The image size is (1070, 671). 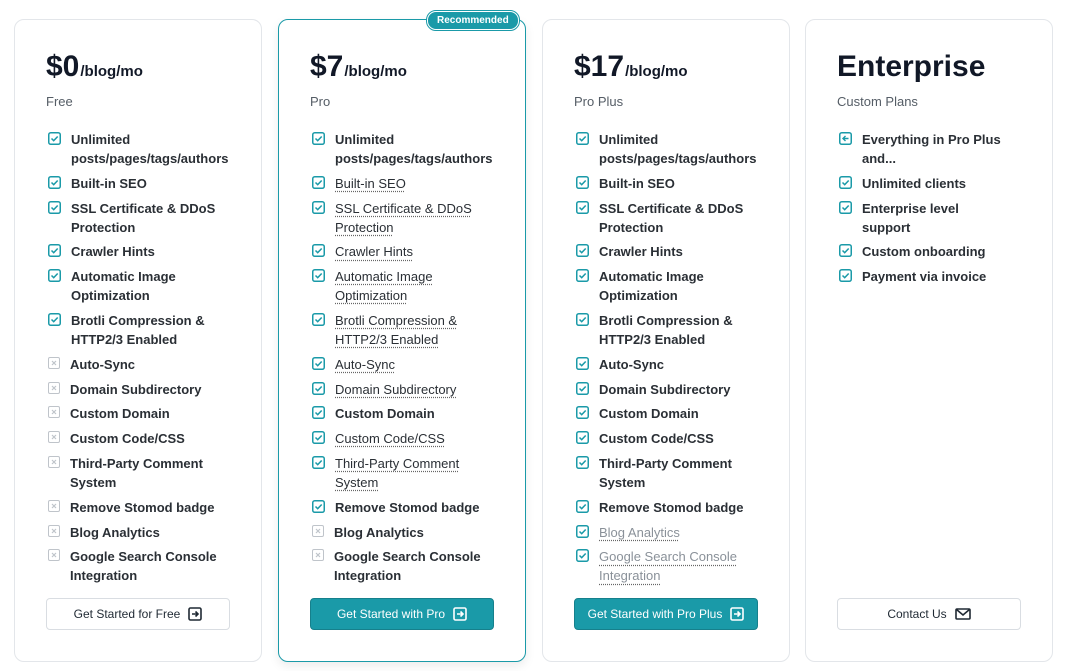 I want to click on feature-text: Custom Code/CSS, so click(x=152, y=438).